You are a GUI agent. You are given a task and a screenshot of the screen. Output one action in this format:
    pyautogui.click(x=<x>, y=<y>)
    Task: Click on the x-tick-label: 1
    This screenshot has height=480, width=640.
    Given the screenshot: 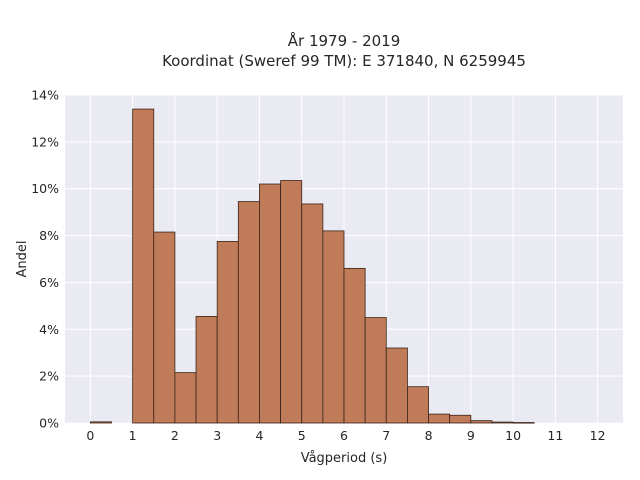 What is the action you would take?
    pyautogui.click(x=133, y=435)
    